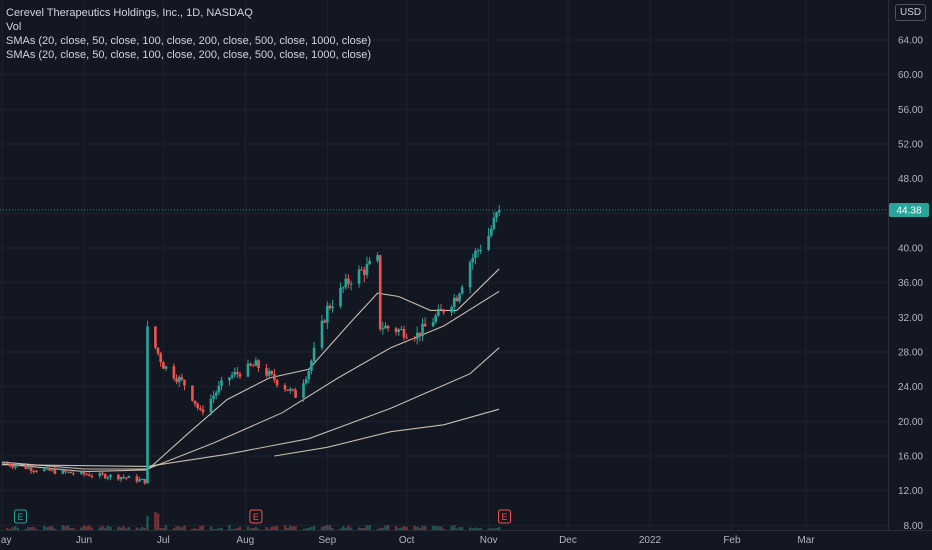 This screenshot has width=932, height=550. What do you see at coordinates (84, 540) in the screenshot?
I see `x-tick-label: Jun` at bounding box center [84, 540].